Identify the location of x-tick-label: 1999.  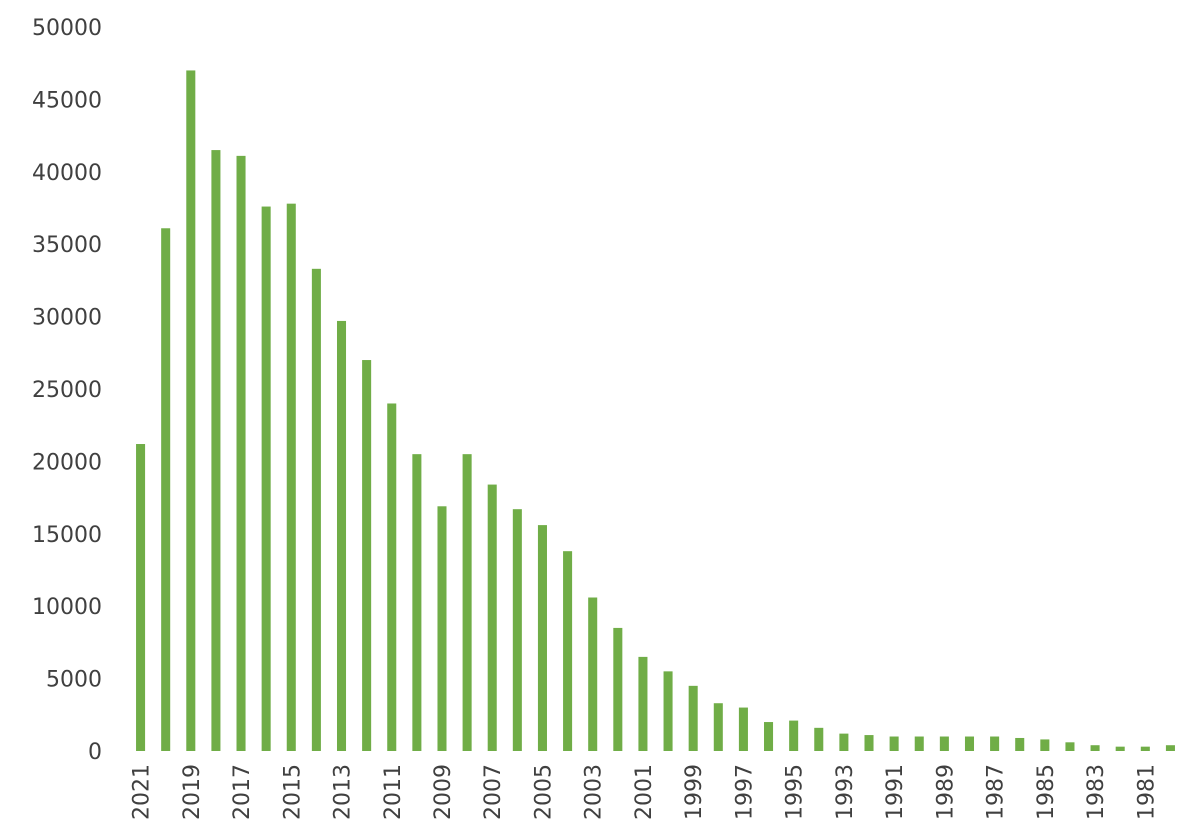
(694, 792).